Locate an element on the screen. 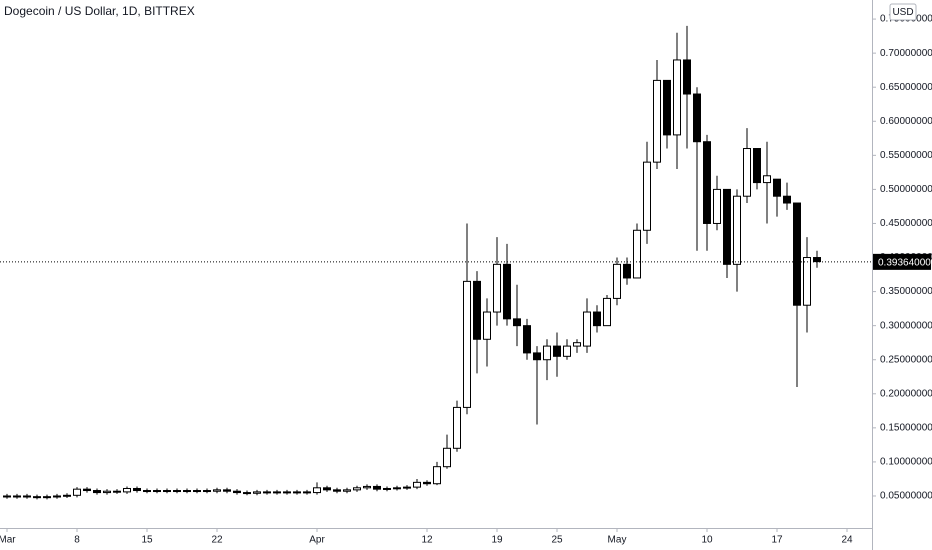  x-tick-label: 12 is located at coordinates (427, 540).